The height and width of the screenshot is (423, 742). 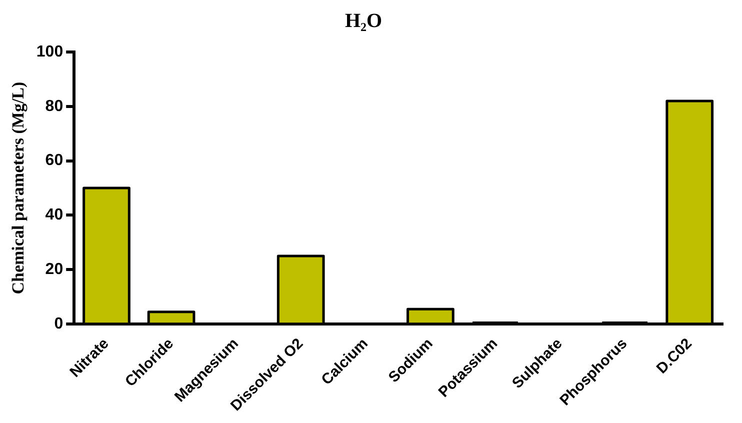 I want to click on y-tick-label: 60, so click(x=54, y=161).